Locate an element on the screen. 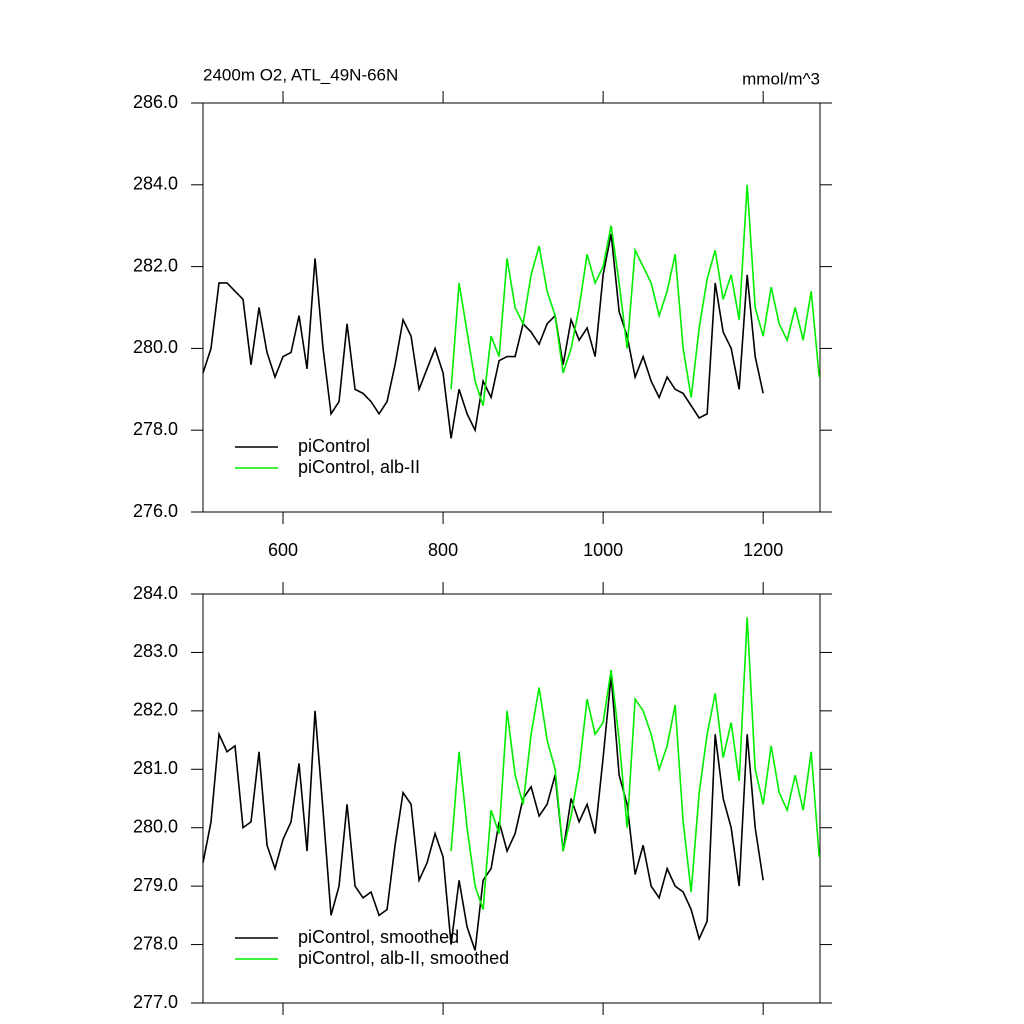  y-tick-label: 286.0 is located at coordinates (155, 102).